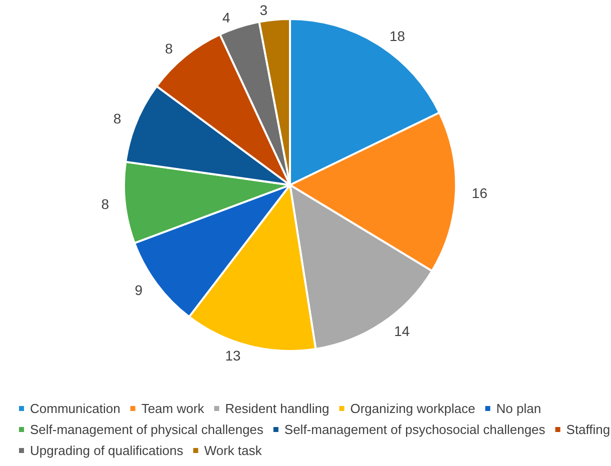 The image size is (611, 466). I want to click on legend-label: Upgrading of qualifications, so click(107, 450).